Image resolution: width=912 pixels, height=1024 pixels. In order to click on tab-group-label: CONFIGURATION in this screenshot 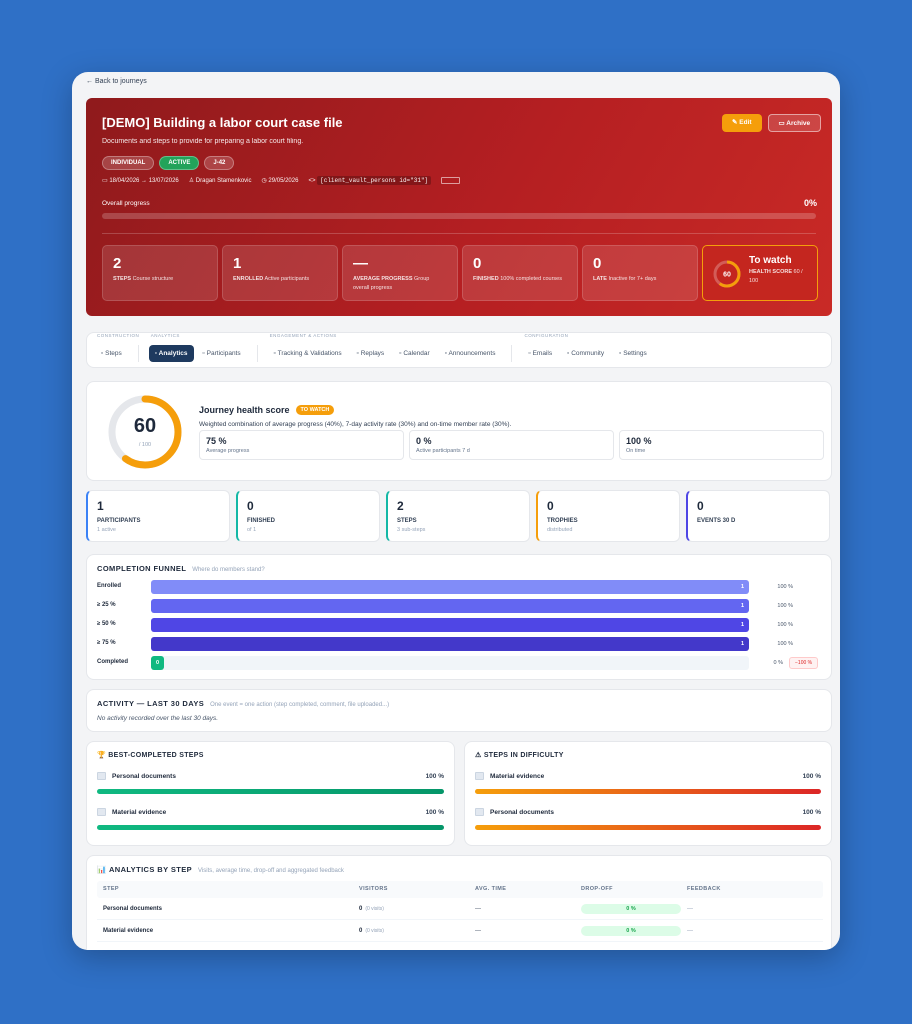, I will do `click(546, 335)`.